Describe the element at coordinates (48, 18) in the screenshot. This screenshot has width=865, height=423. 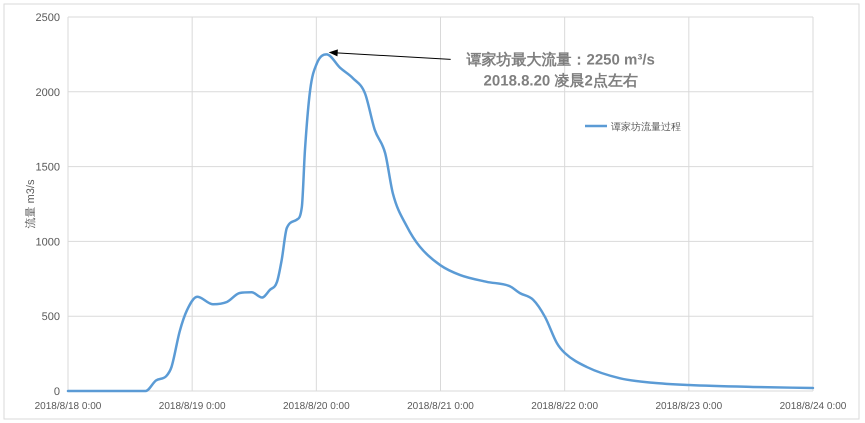
I see `y-tick-label: 2500` at that location.